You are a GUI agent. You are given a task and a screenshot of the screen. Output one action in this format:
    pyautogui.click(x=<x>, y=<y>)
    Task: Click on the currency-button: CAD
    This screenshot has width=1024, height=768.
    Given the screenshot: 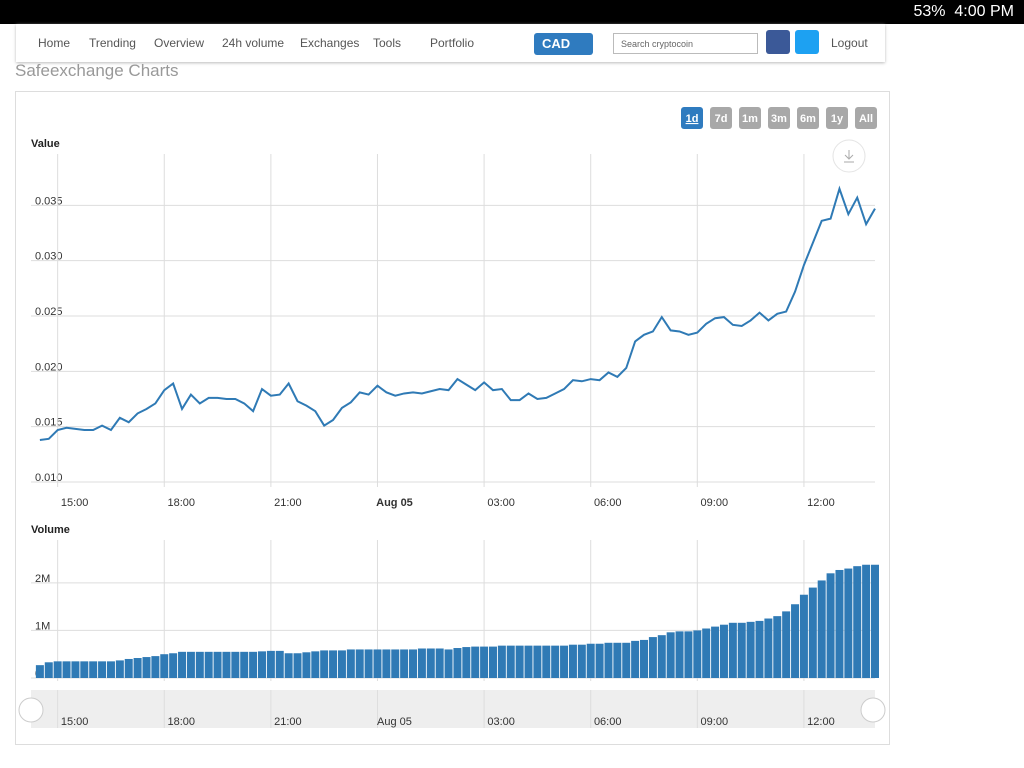 What is the action you would take?
    pyautogui.click(x=563, y=44)
    